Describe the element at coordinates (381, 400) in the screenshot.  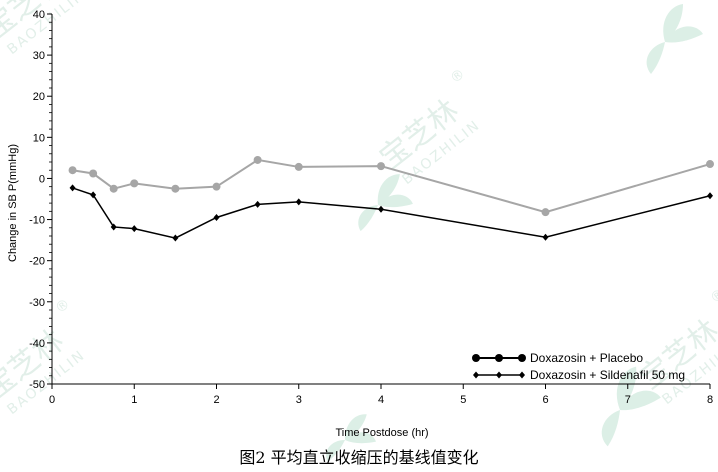
I see `x-tick-label: 4` at that location.